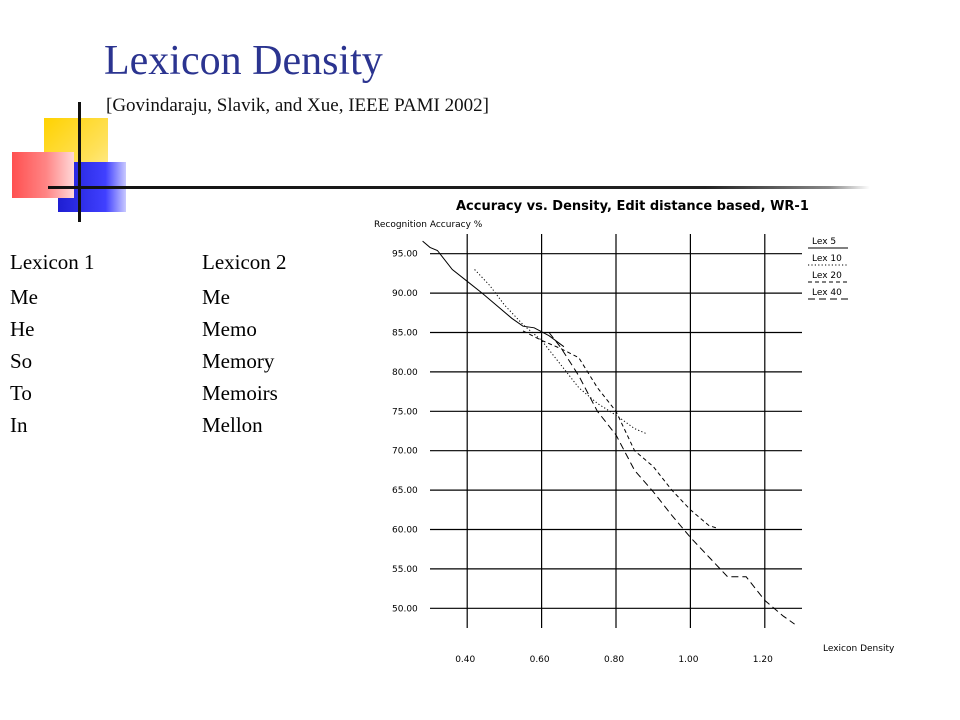  Describe the element at coordinates (428, 225) in the screenshot. I see `y-axis-label: Recognition Accuracy %` at that location.